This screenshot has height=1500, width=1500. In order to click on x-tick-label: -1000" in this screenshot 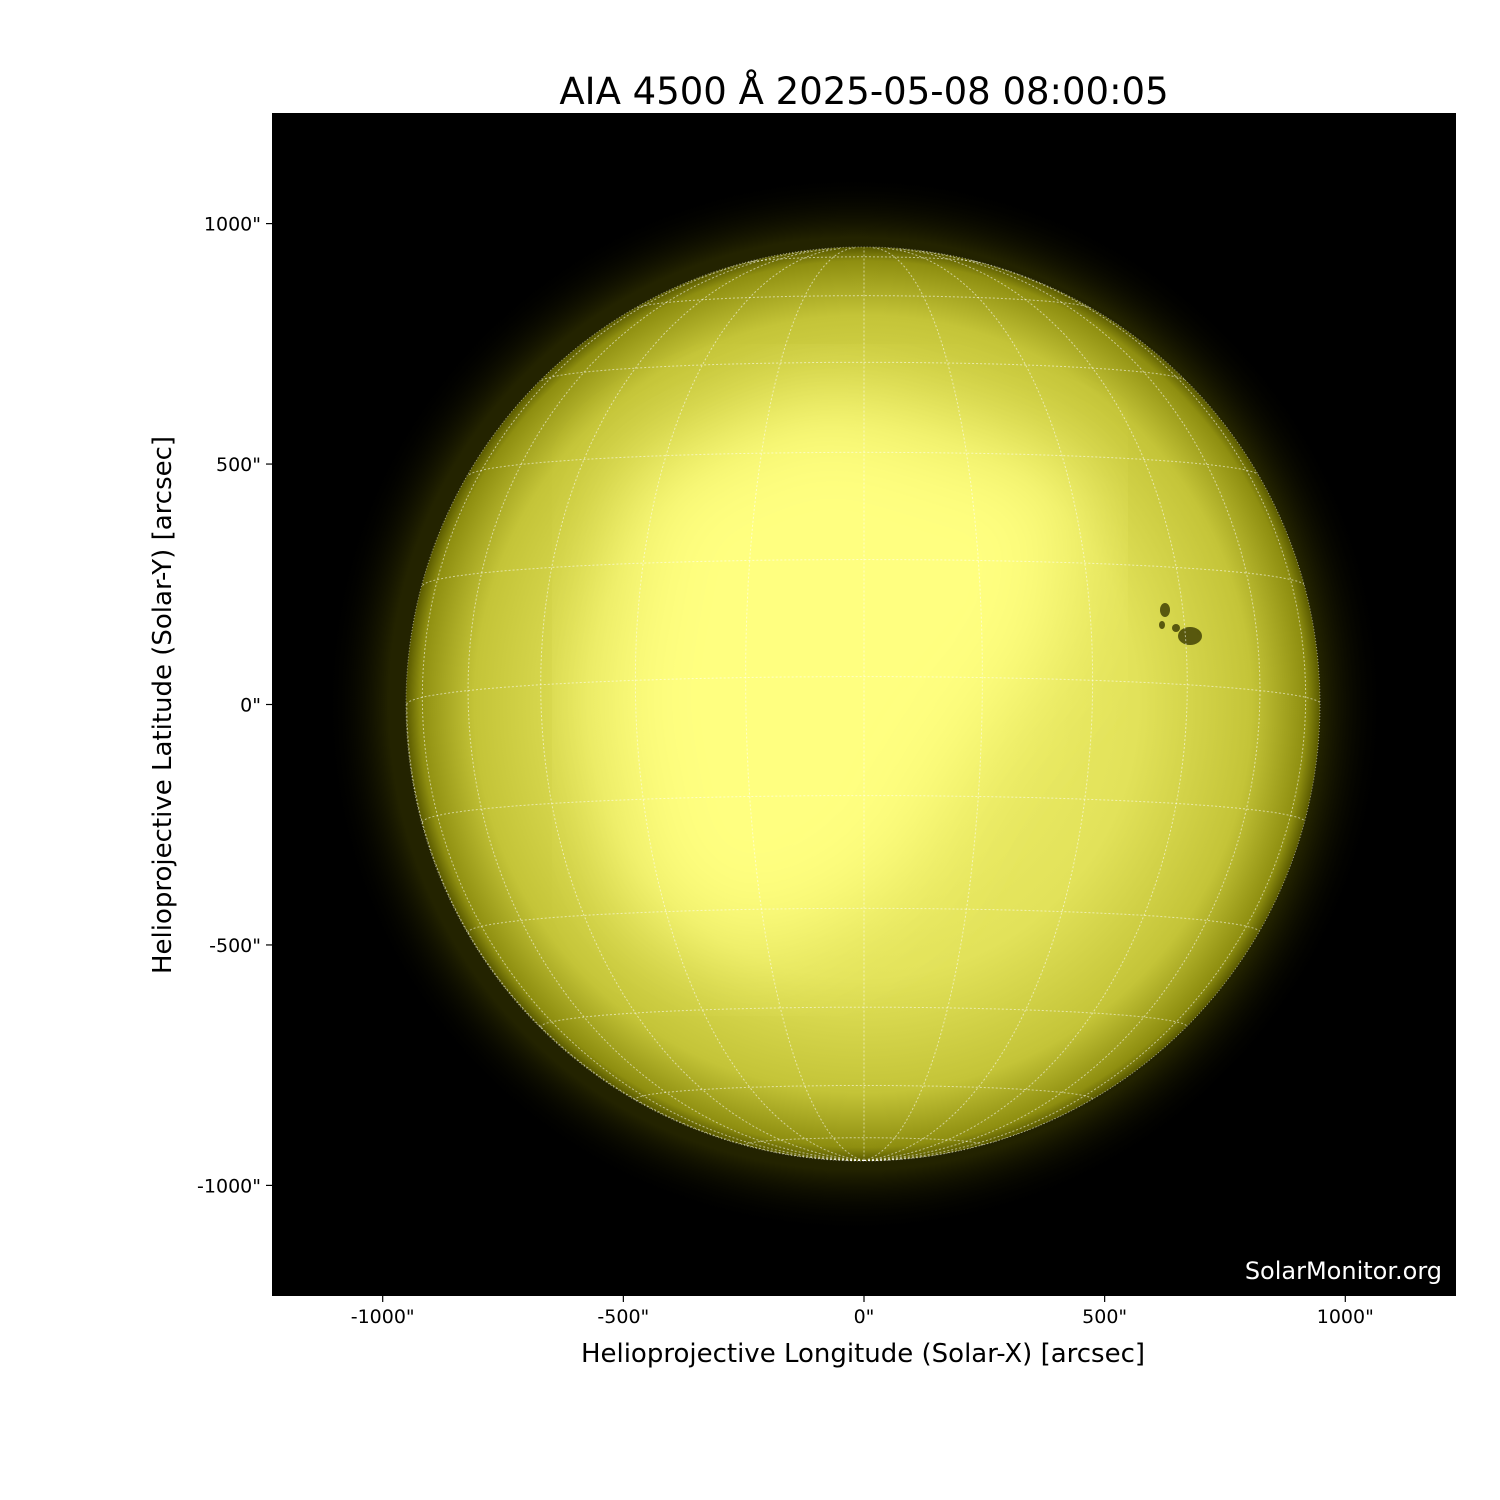, I will do `click(383, 1317)`.